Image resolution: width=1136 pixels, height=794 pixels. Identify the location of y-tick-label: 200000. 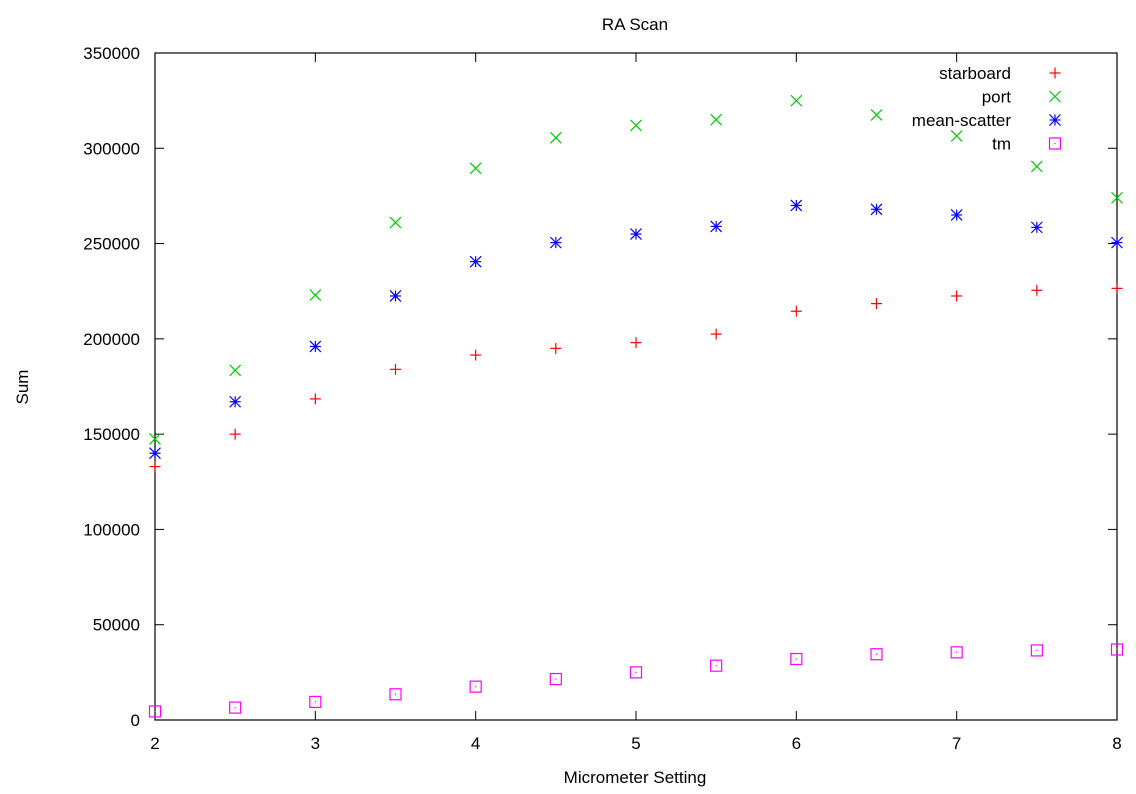
(111, 339).